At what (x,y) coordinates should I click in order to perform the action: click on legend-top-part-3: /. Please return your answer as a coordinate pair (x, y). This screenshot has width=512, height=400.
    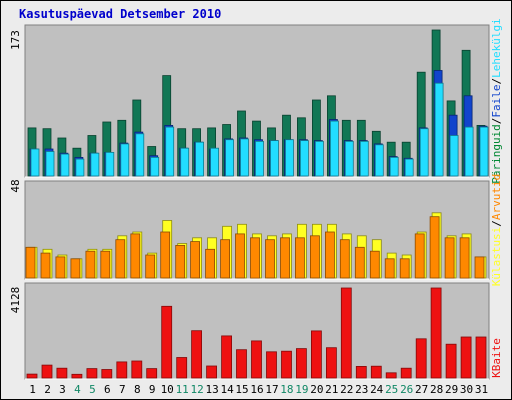
    Looking at the image, I should click on (496, 81).